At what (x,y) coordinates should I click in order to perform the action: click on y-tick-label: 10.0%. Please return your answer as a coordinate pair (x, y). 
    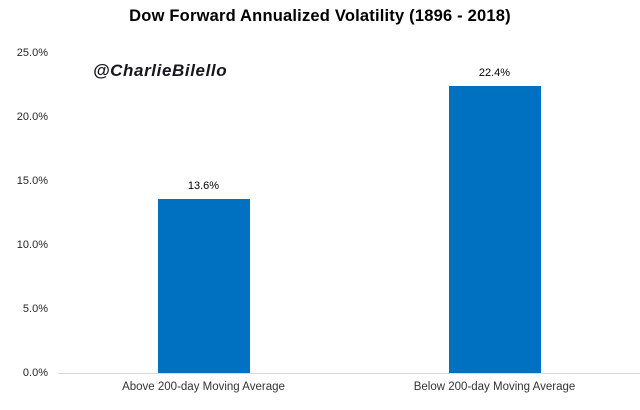
    Looking at the image, I should click on (32, 245).